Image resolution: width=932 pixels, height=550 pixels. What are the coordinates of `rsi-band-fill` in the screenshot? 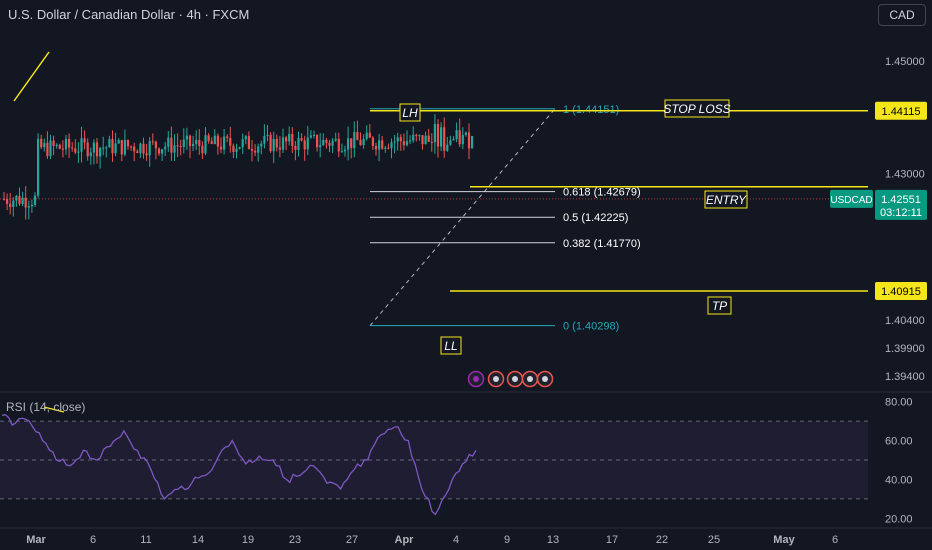 It's located at (434, 460).